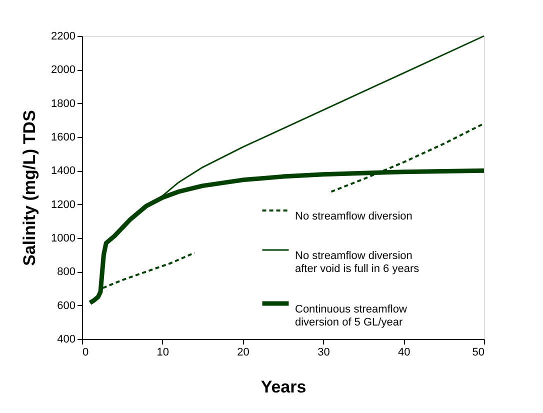  Describe the element at coordinates (85, 352) in the screenshot. I see `x-tick-label: 0` at that location.